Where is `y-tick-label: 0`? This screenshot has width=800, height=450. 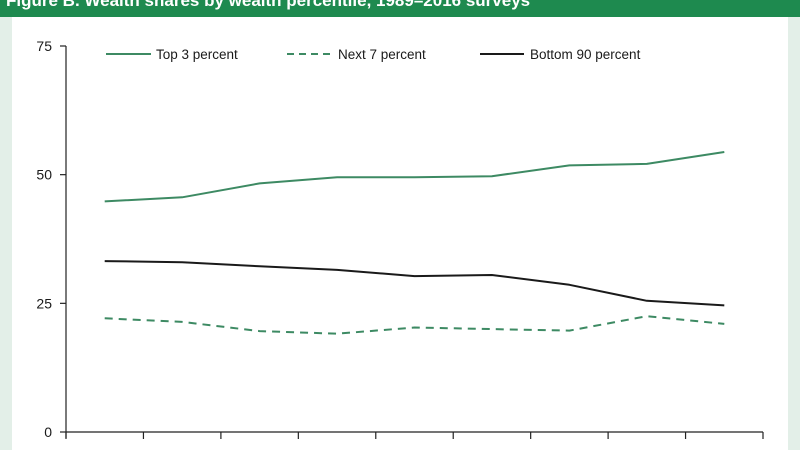 y-tick-label: 0 is located at coordinates (48, 432).